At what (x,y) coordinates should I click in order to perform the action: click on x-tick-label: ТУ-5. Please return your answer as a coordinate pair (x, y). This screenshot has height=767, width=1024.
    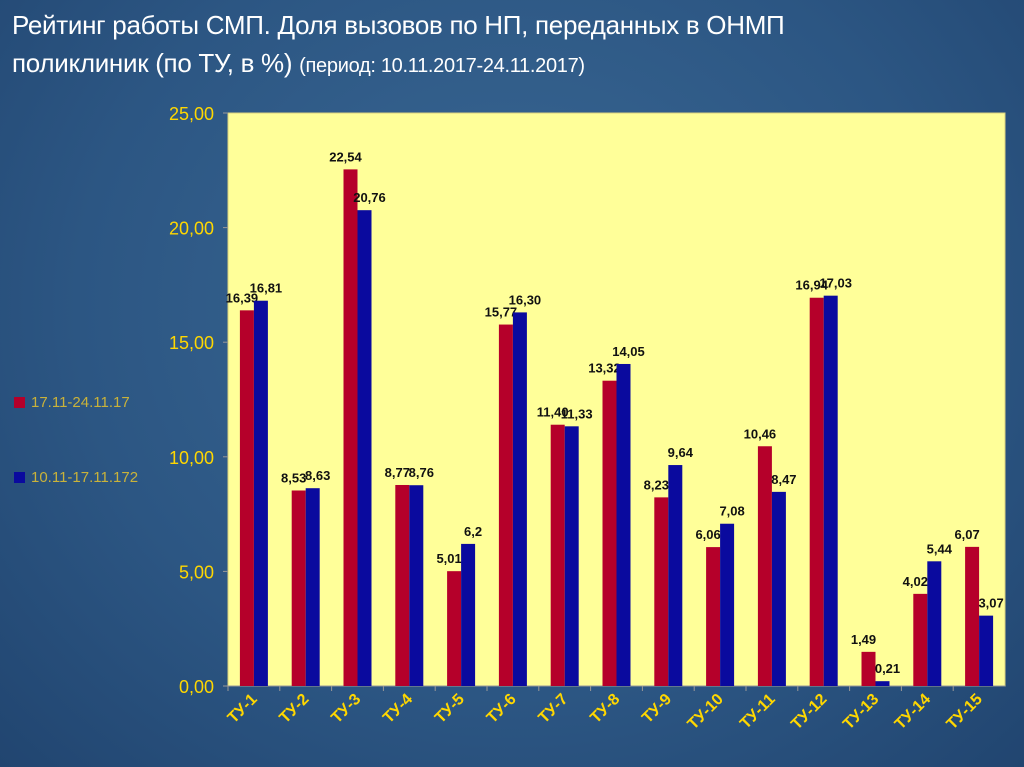
    Looking at the image, I should click on (450, 709).